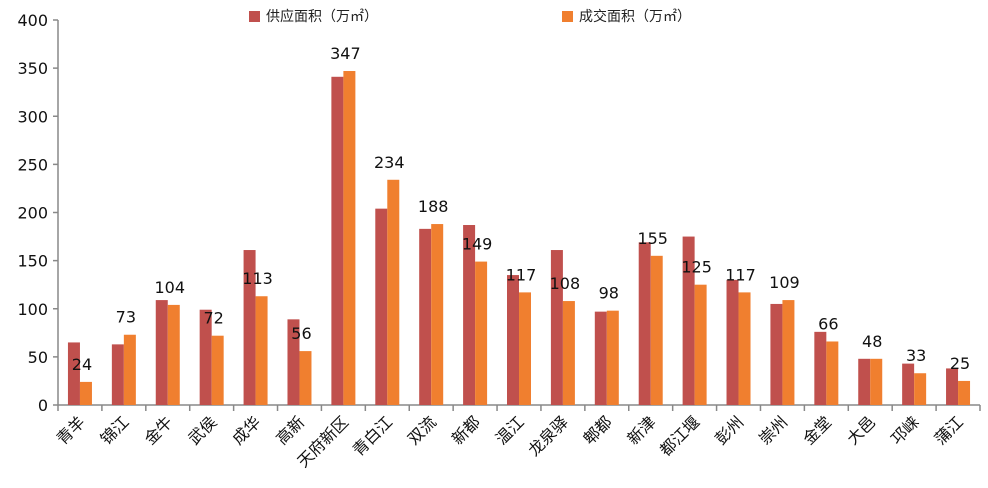 The width and height of the screenshot is (988, 488). What do you see at coordinates (32, 20) in the screenshot?
I see `y-tick-label: 400` at bounding box center [32, 20].